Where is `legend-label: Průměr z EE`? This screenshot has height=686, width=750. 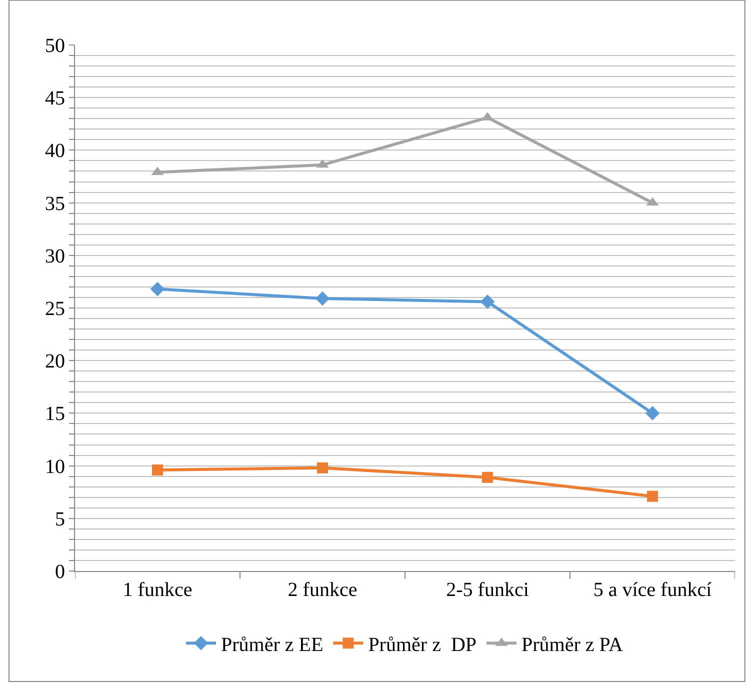
legend-label: Průměr z EE is located at coordinates (272, 645).